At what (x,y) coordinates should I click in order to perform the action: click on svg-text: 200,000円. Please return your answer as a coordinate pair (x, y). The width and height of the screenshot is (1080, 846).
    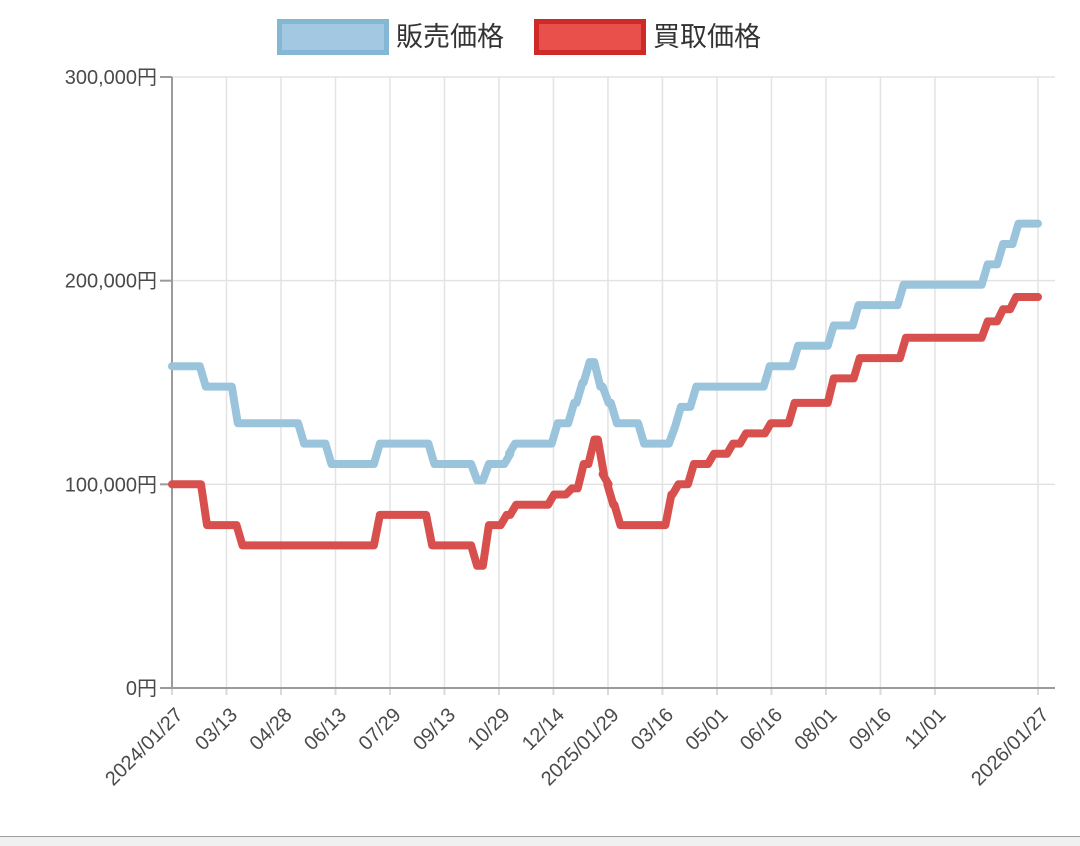
    Looking at the image, I should click on (111, 282).